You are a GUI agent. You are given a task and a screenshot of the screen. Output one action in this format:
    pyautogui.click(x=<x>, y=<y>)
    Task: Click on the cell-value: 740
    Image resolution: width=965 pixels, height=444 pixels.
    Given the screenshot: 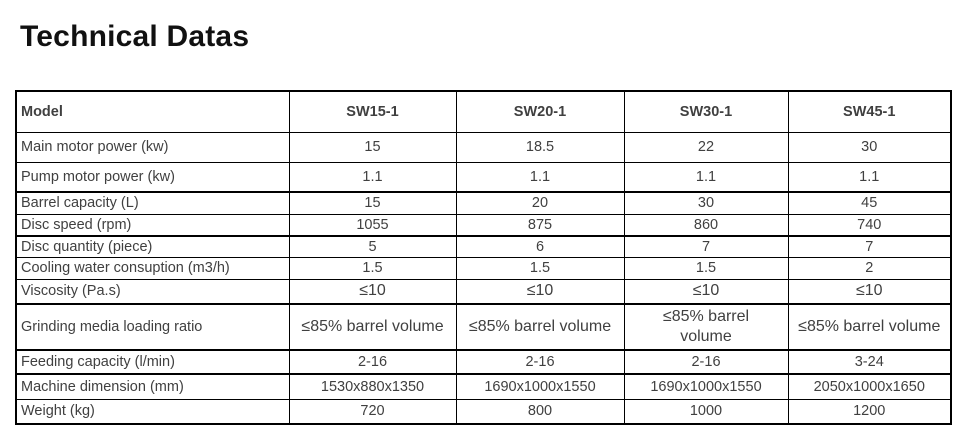 What is the action you would take?
    pyautogui.click(x=869, y=224)
    